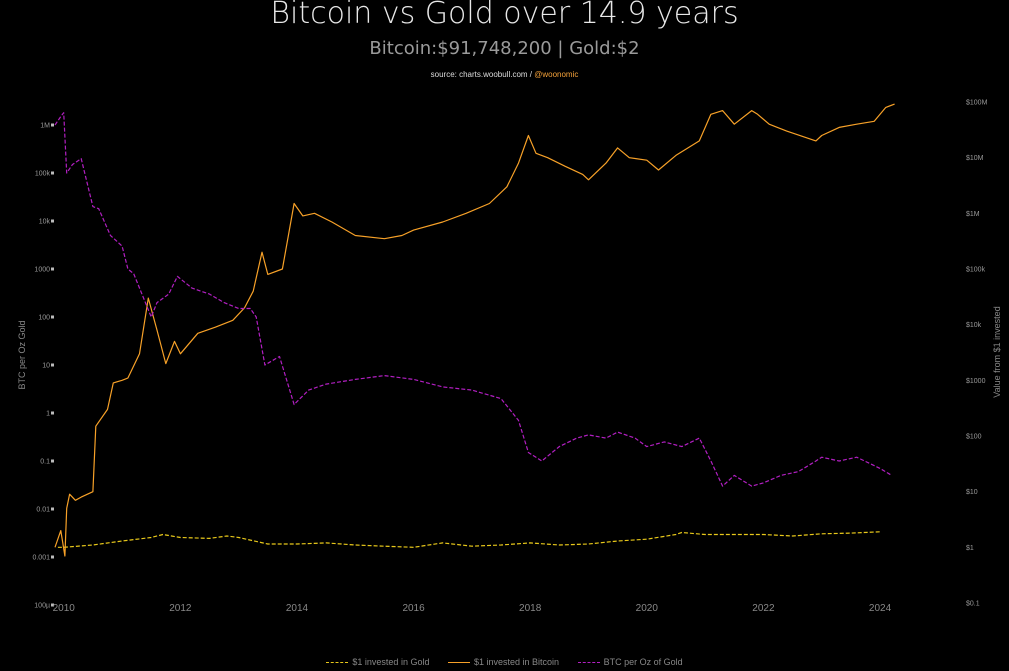 Image resolution: width=1009 pixels, height=671 pixels. Describe the element at coordinates (976, 381) in the screenshot. I see `right-tick-label: $1000` at that location.